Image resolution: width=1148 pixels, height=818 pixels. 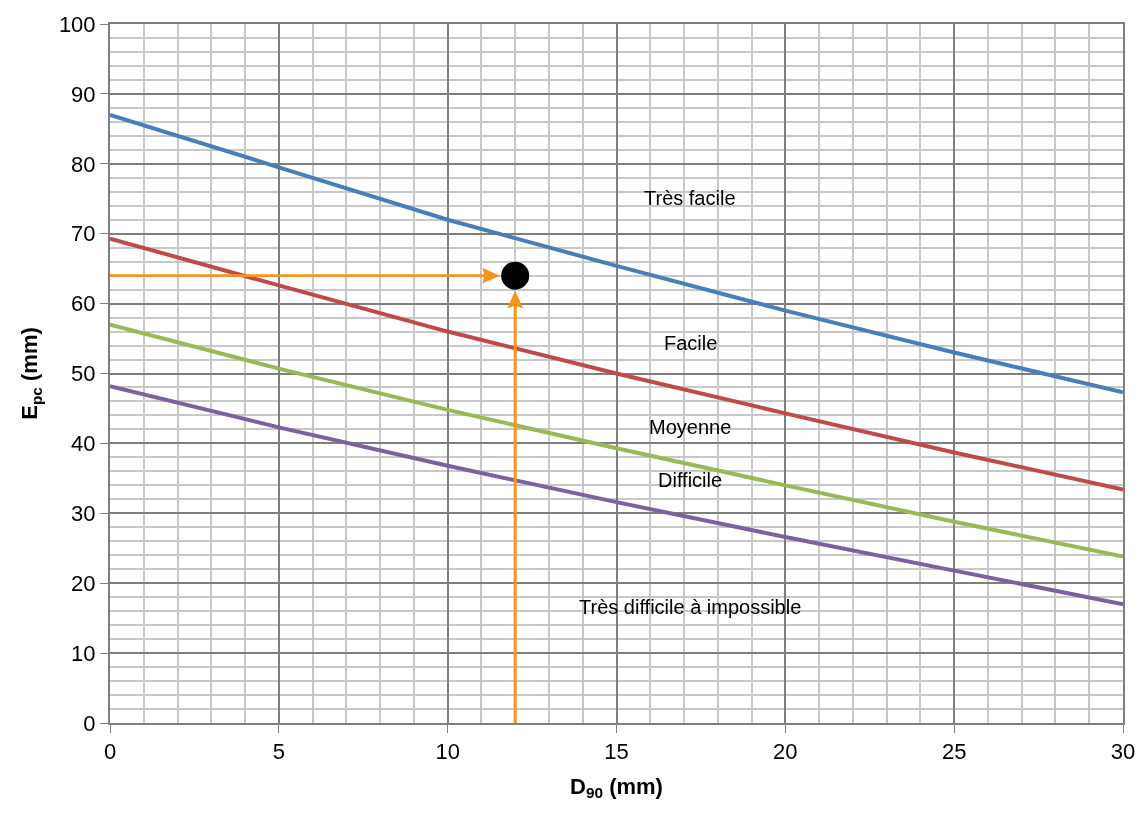 I want to click on y-tick-label: 10, so click(x=83, y=653).